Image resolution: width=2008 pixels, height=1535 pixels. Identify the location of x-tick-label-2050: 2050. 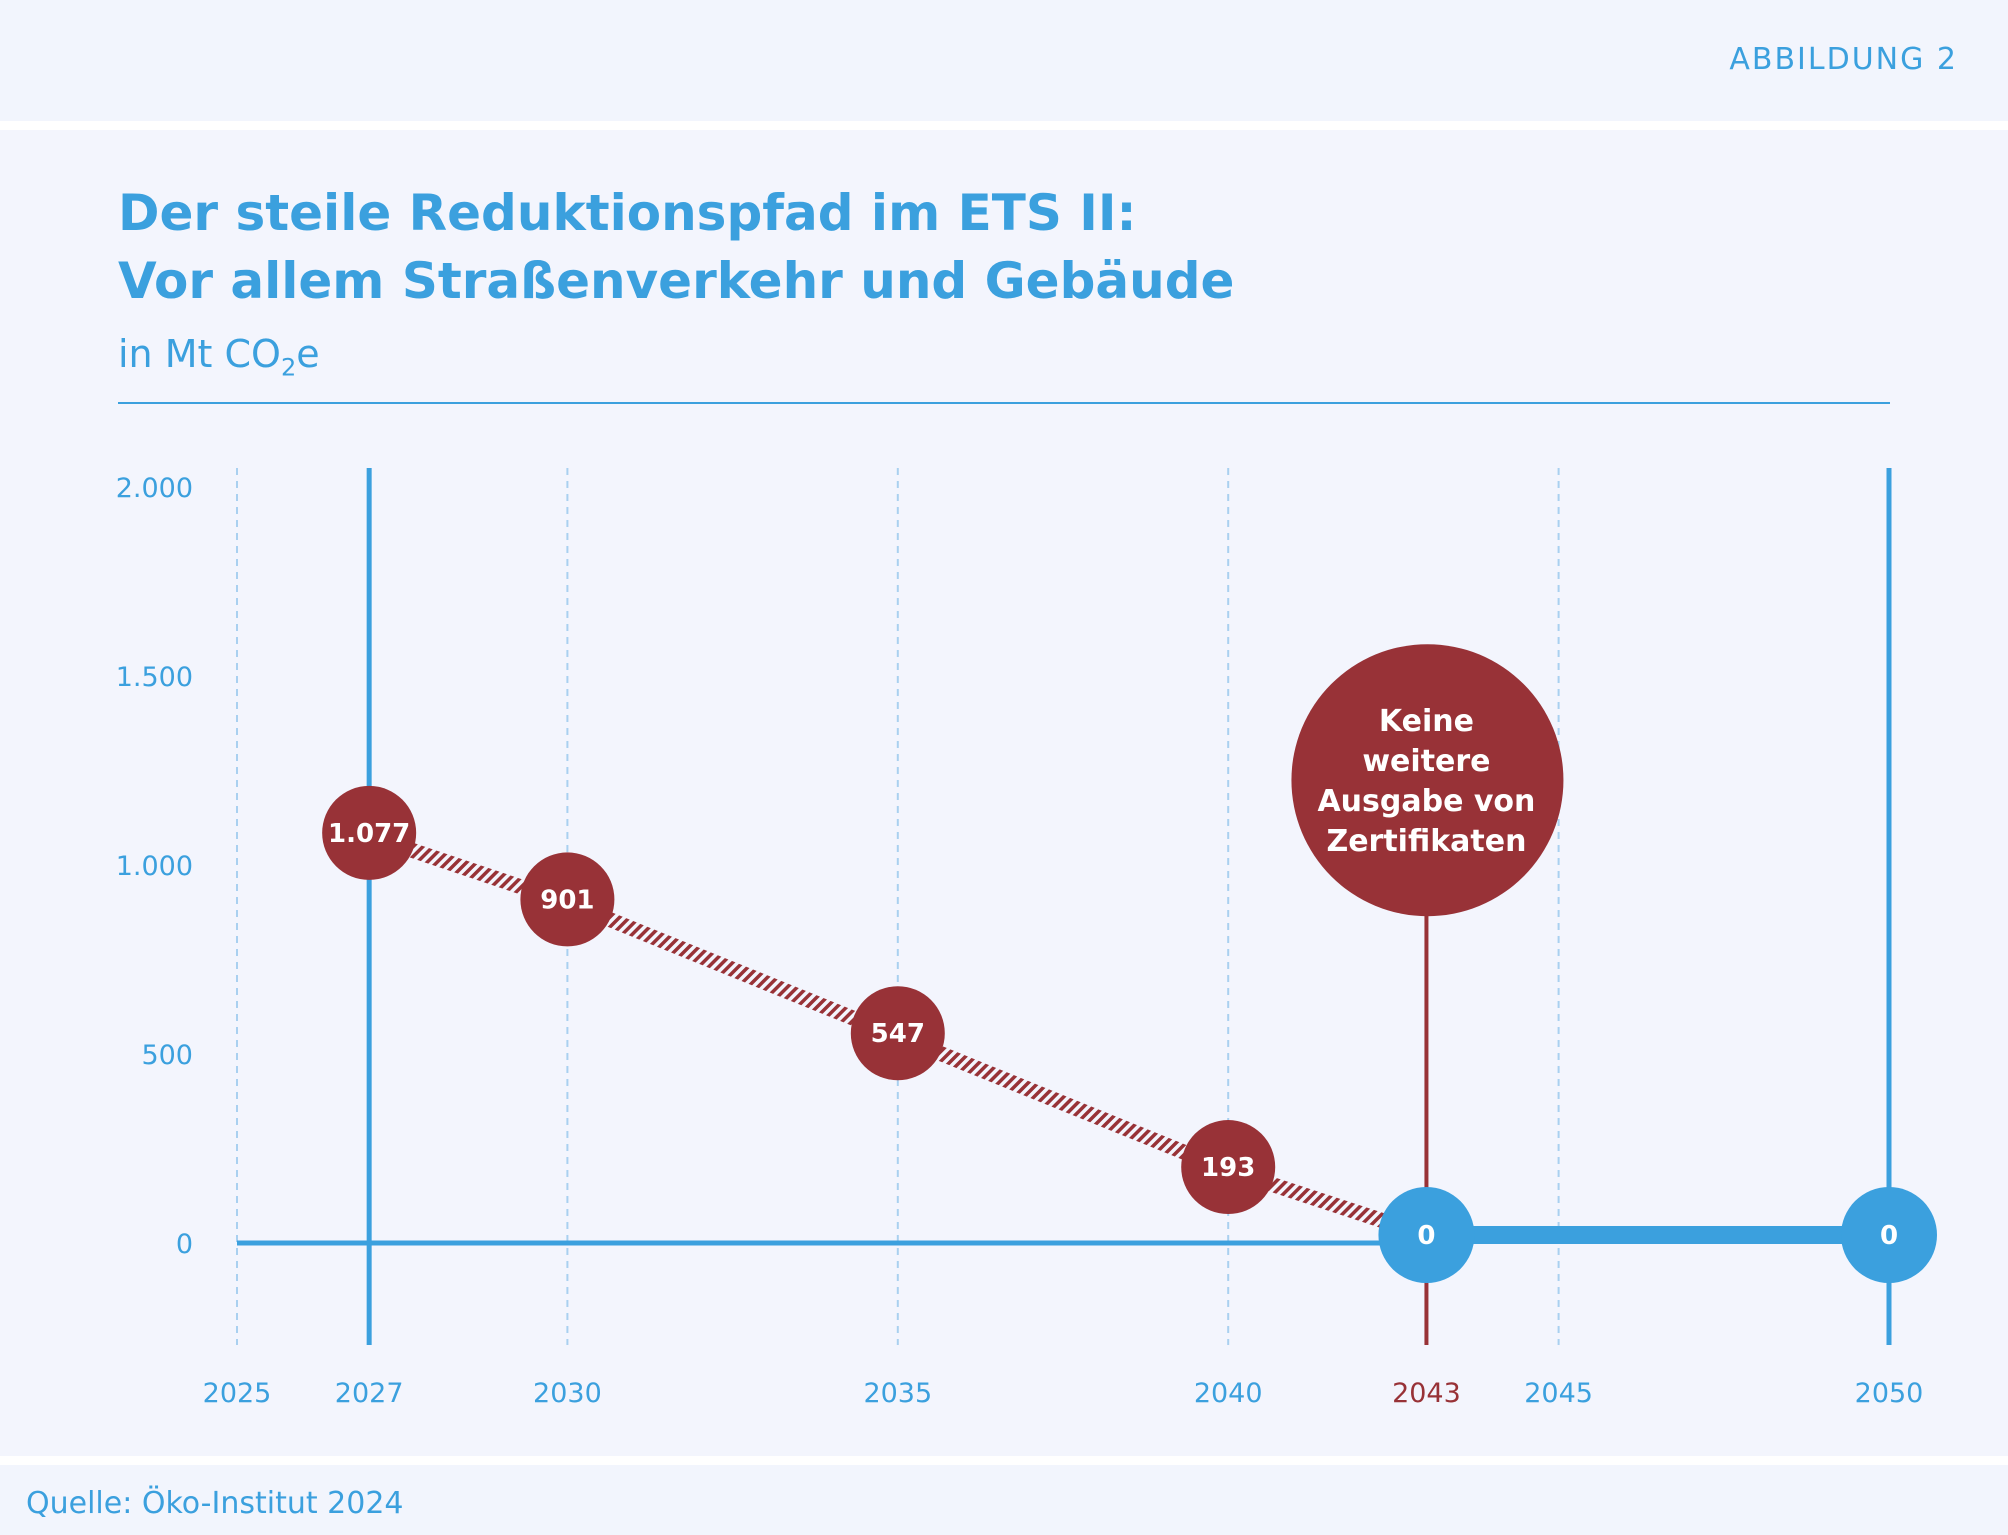
(1889, 1393).